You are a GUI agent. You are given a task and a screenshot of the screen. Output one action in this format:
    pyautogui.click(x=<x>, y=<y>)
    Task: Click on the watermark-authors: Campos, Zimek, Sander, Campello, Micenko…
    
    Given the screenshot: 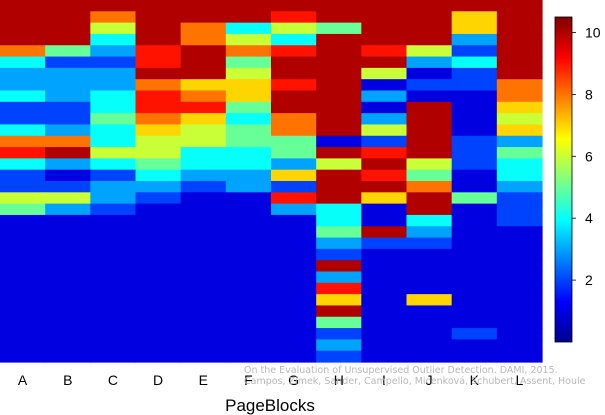 What is the action you would take?
    pyautogui.click(x=415, y=381)
    